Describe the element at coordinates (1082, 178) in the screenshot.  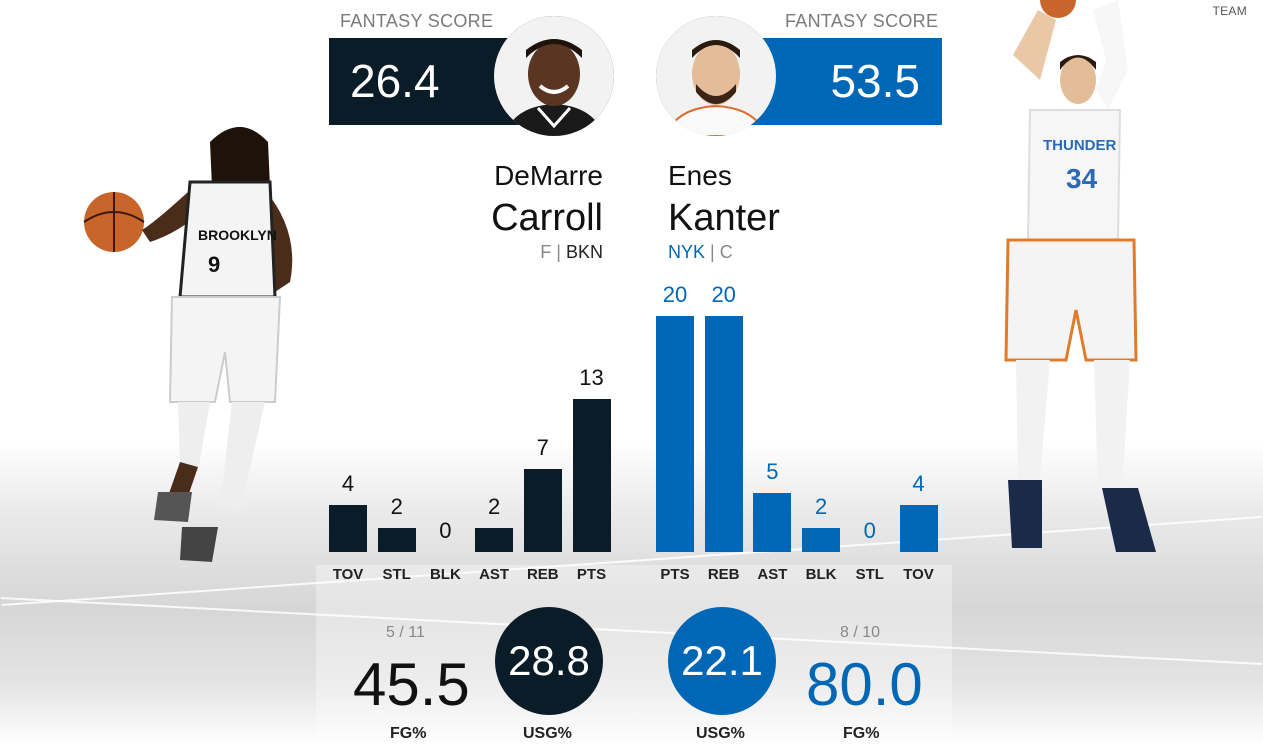
I see `svg-text: 34` at that location.